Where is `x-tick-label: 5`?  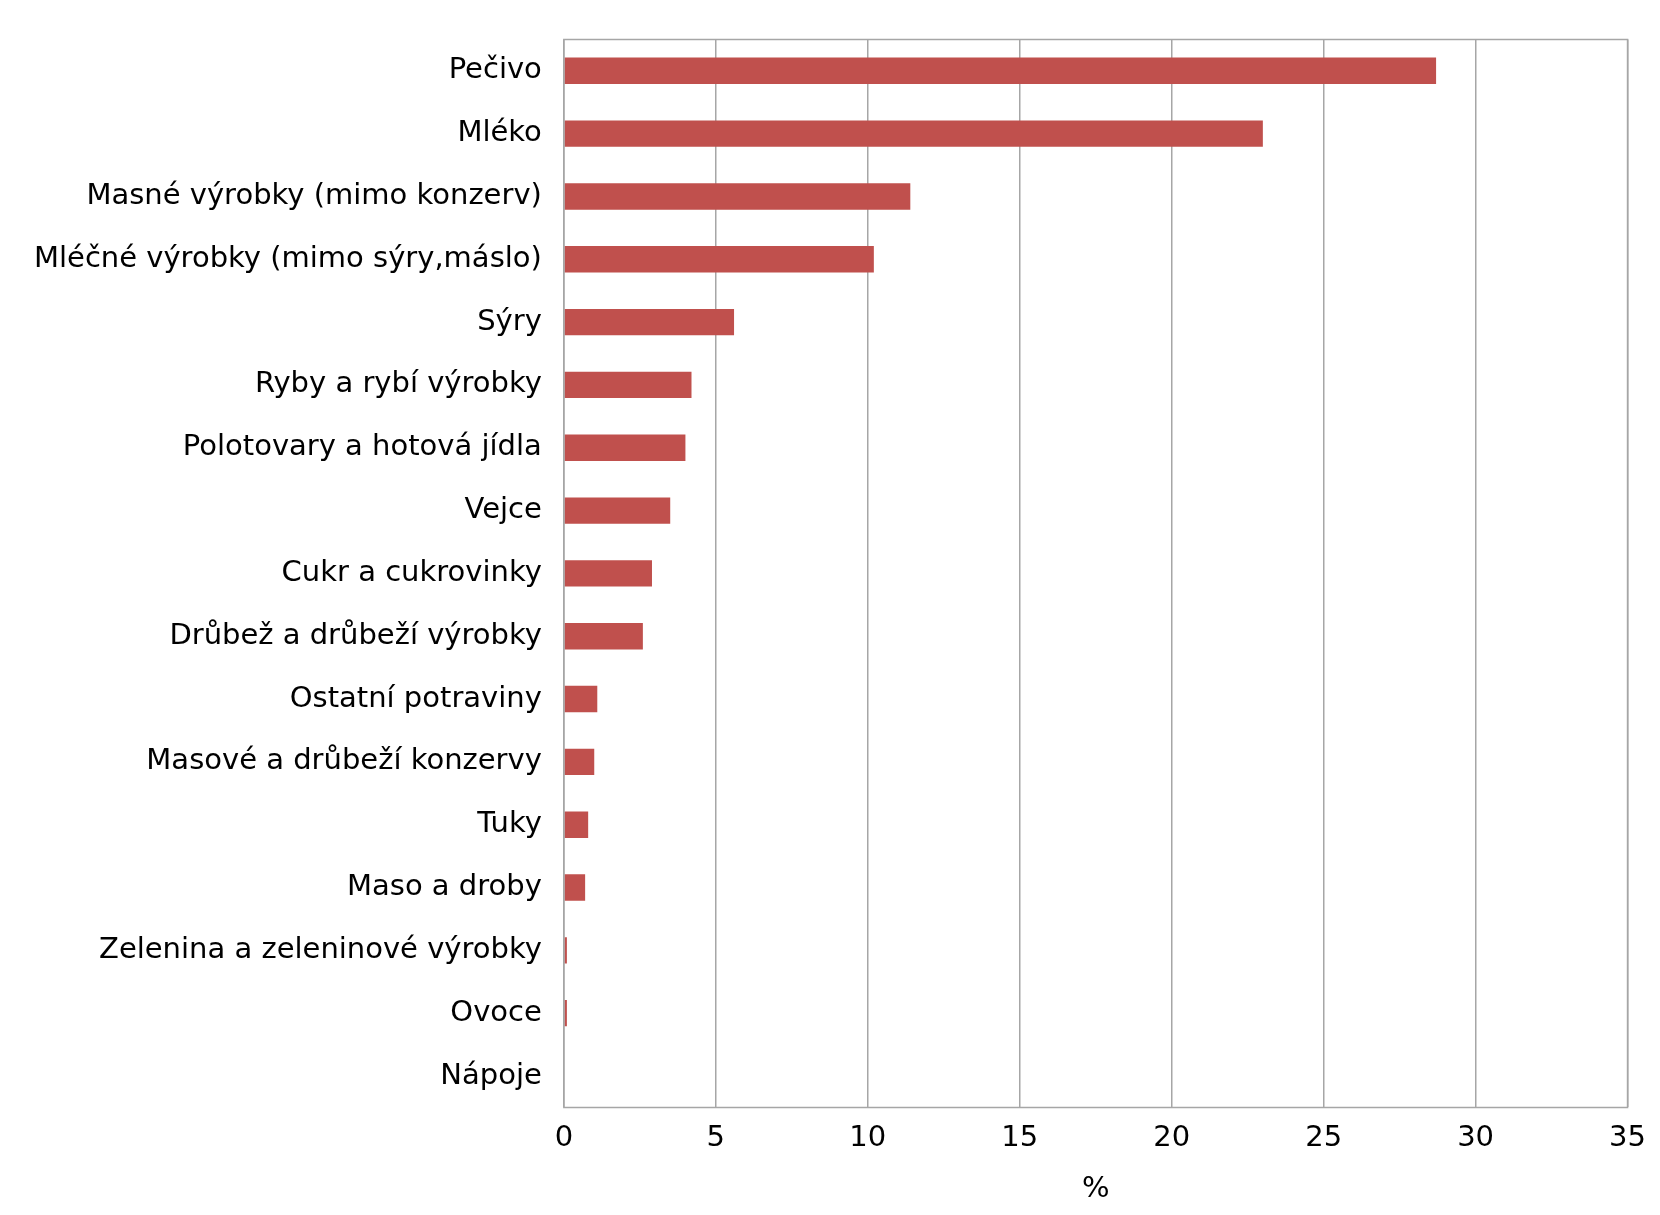 x-tick-label: 5 is located at coordinates (716, 1136).